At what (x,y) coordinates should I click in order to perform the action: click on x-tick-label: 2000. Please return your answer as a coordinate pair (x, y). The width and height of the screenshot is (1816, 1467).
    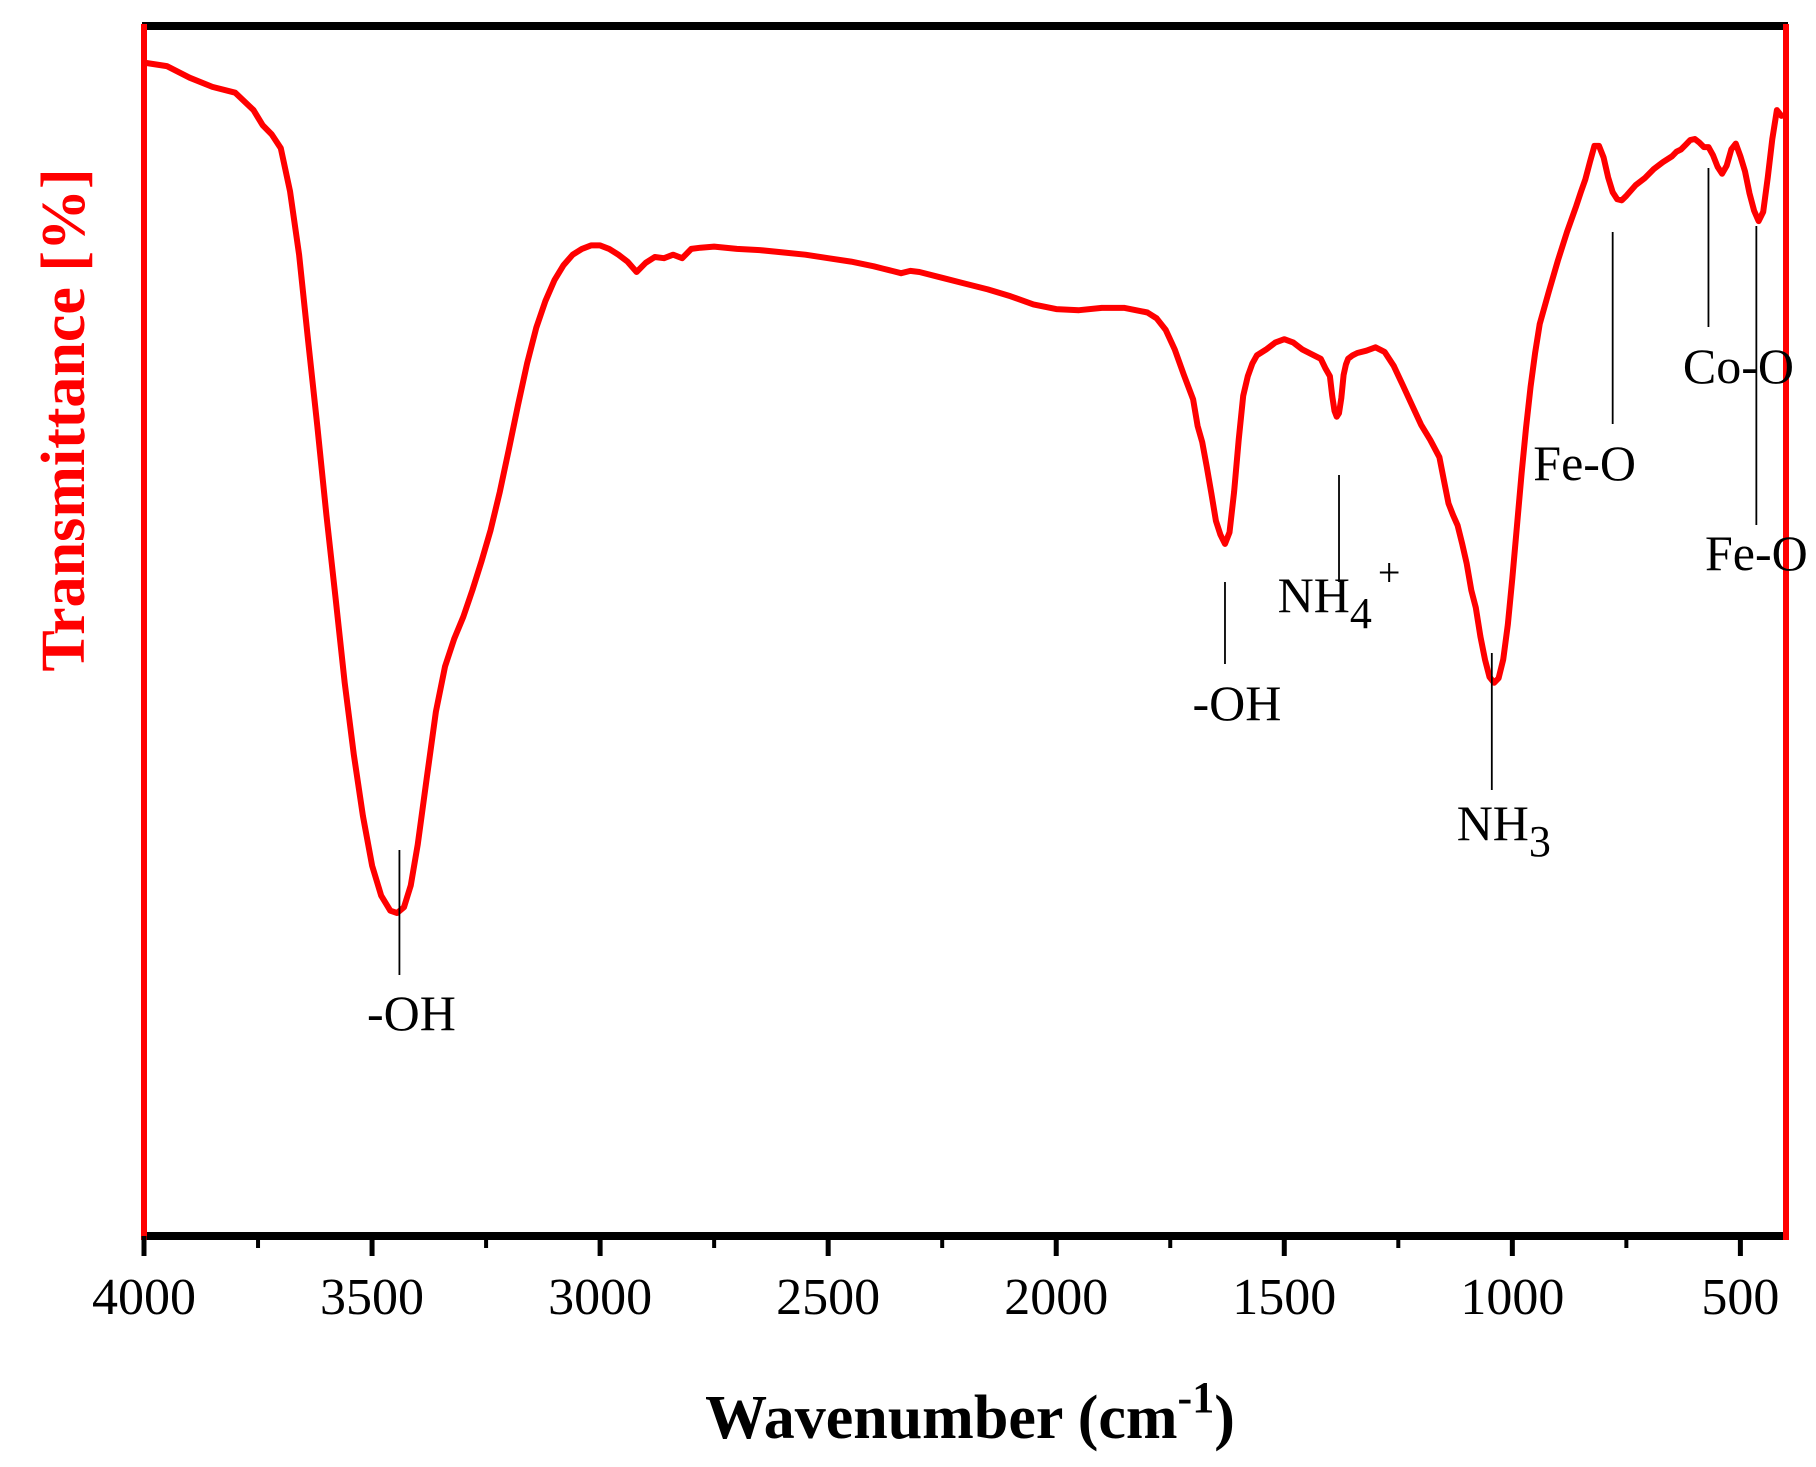
    Looking at the image, I should click on (1056, 1297).